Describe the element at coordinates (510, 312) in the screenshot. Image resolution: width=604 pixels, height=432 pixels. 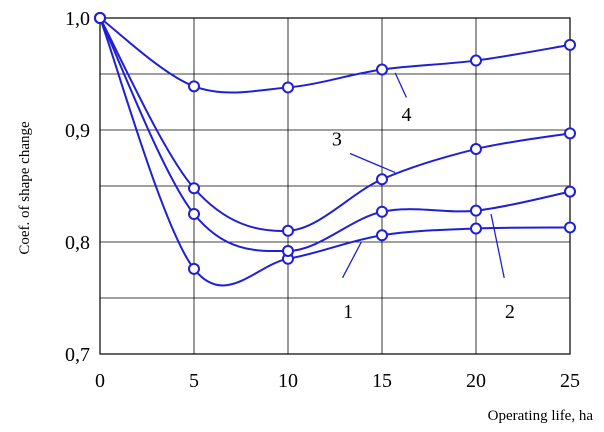
I see `series-label-2: 2` at that location.